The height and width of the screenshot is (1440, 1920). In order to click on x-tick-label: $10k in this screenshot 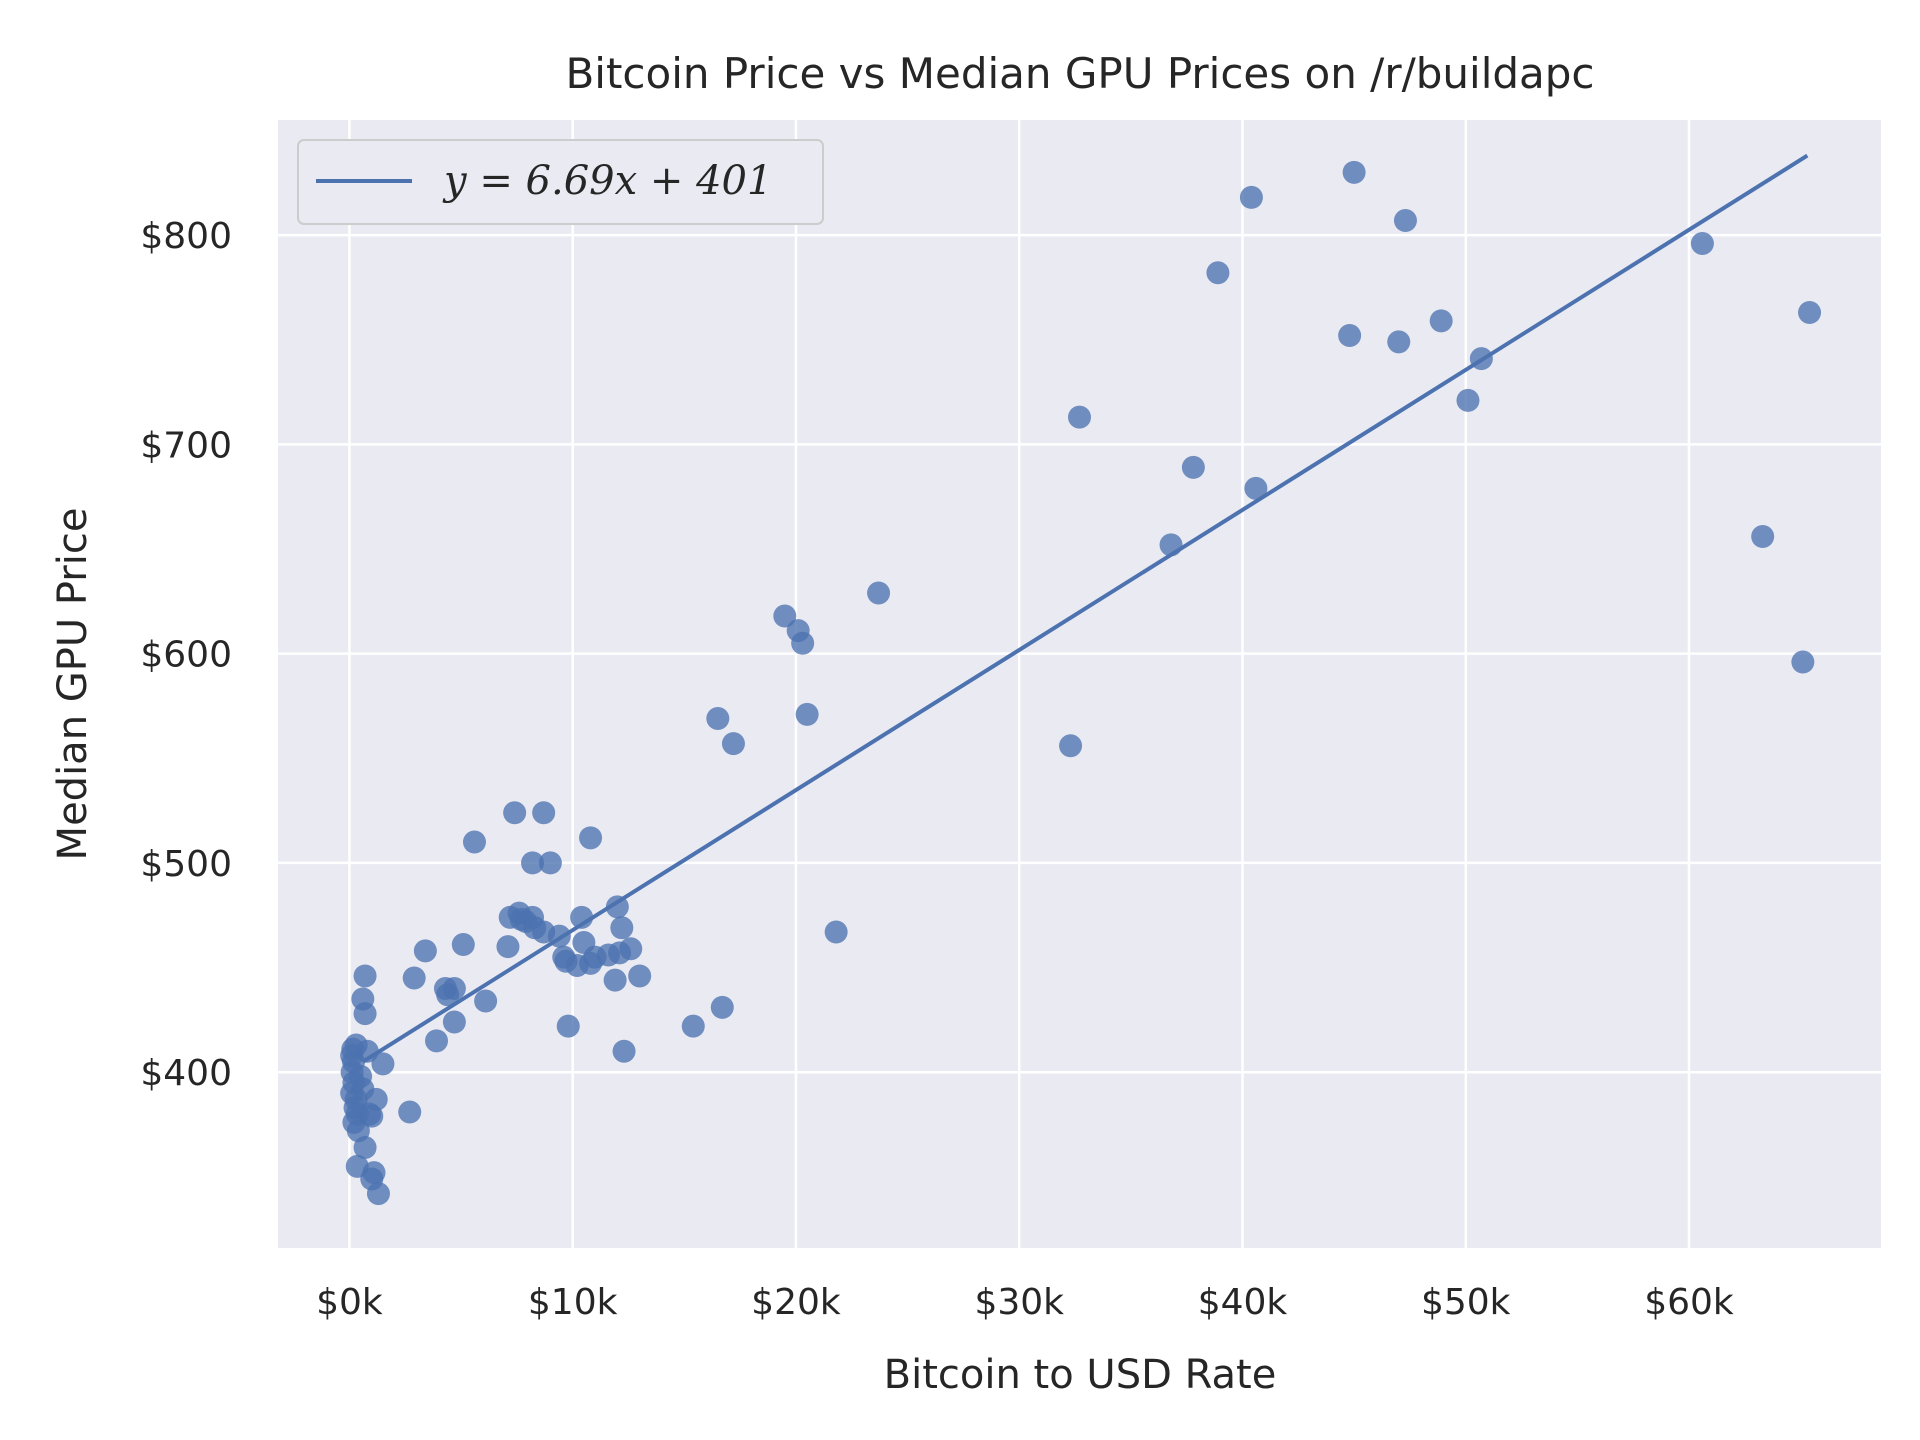, I will do `click(573, 1302)`.